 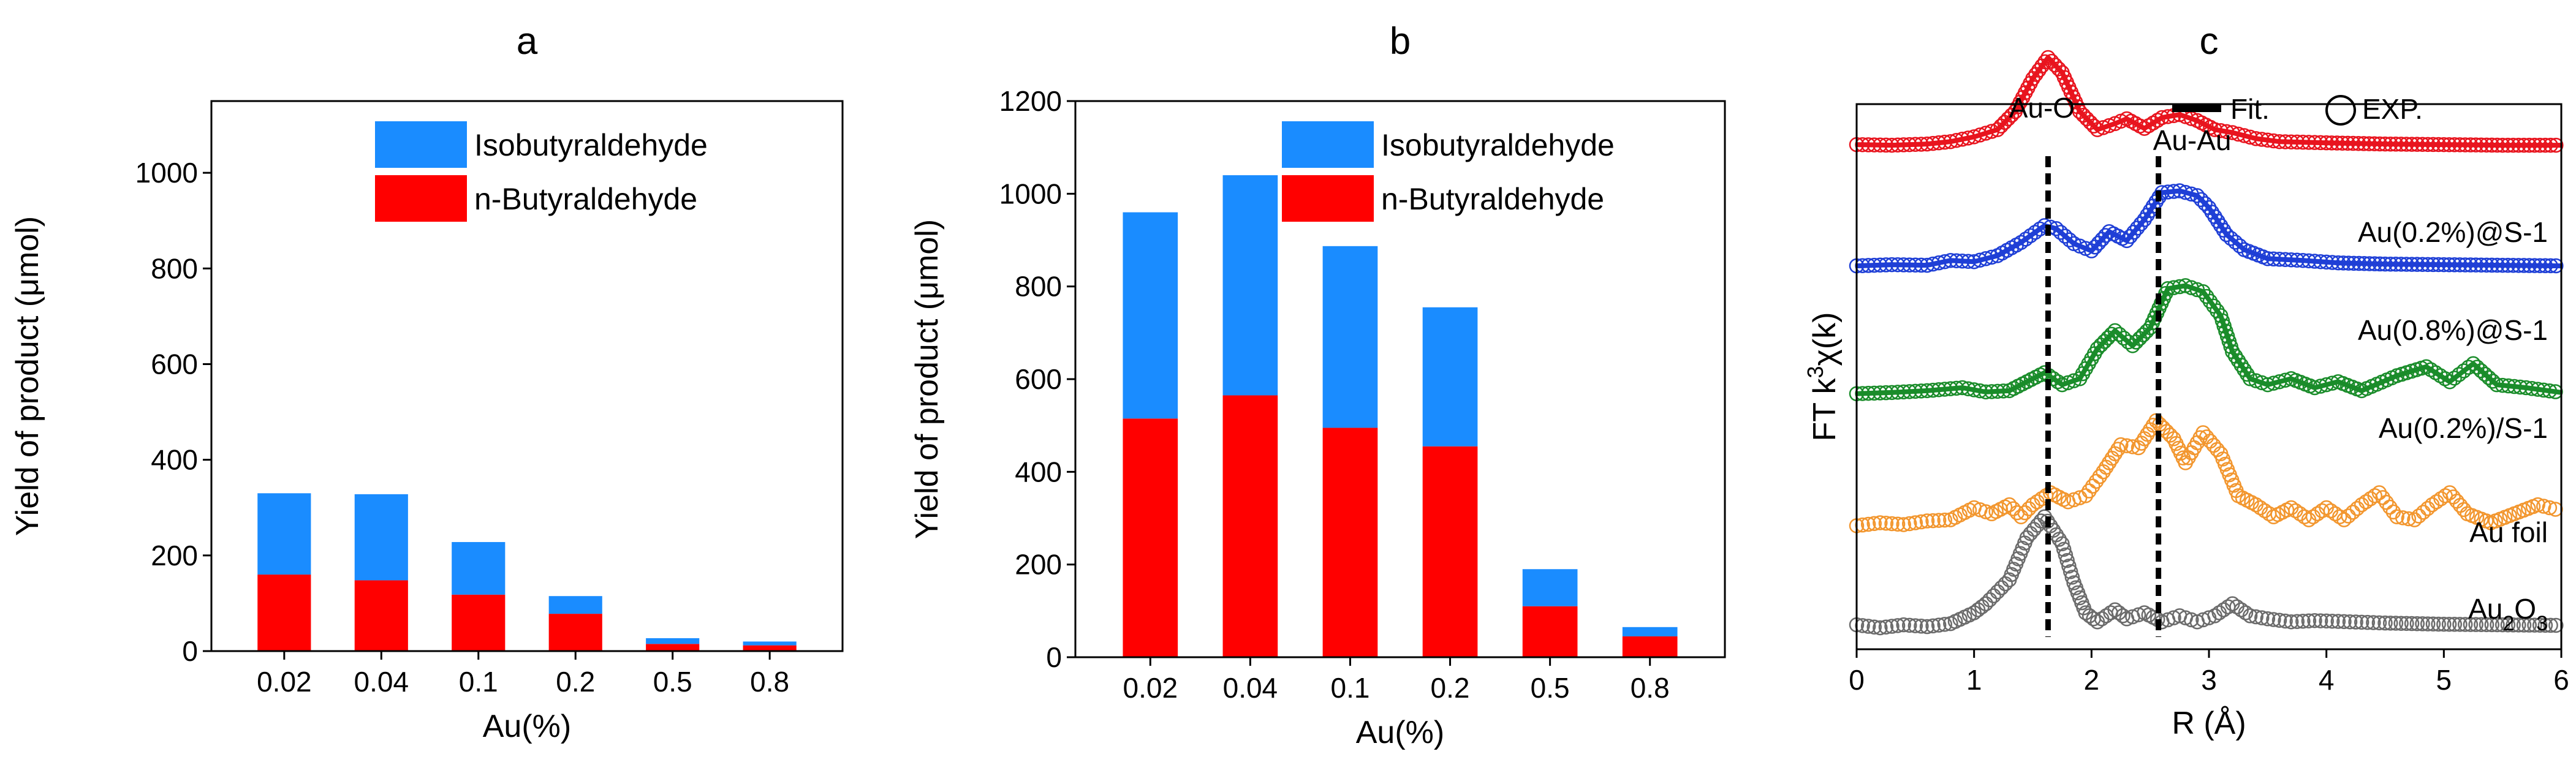 I want to click on y-axis-label: Yield of product (μmol), so click(x=28, y=376).